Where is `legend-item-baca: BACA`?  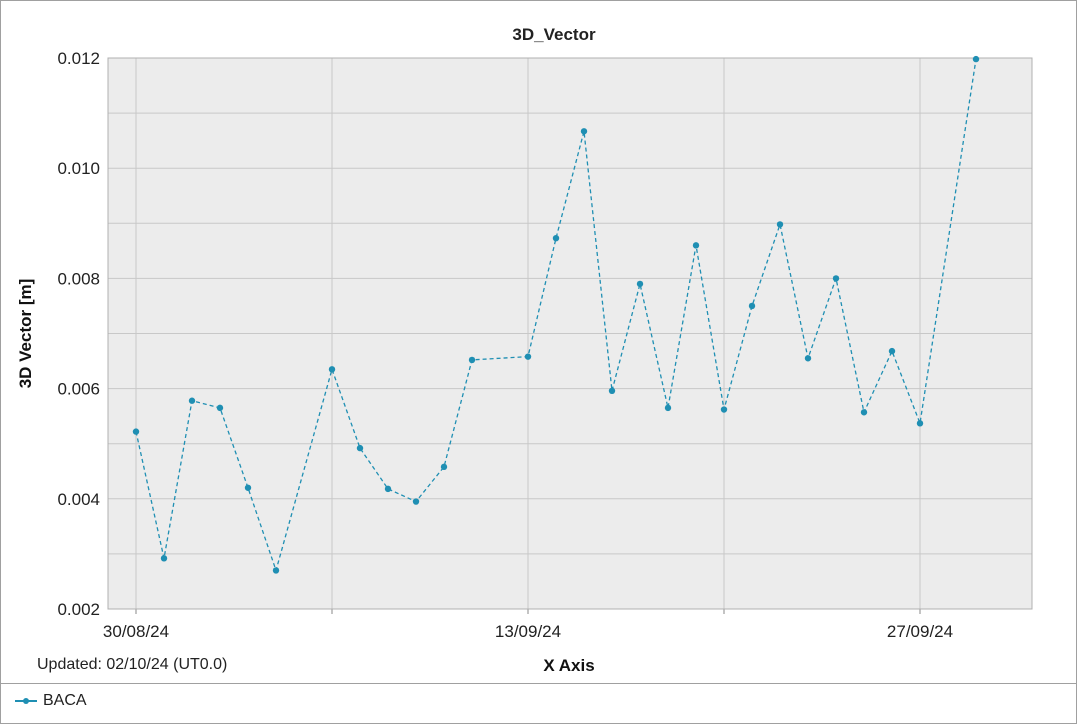 legend-item-baca: BACA is located at coordinates (51, 701).